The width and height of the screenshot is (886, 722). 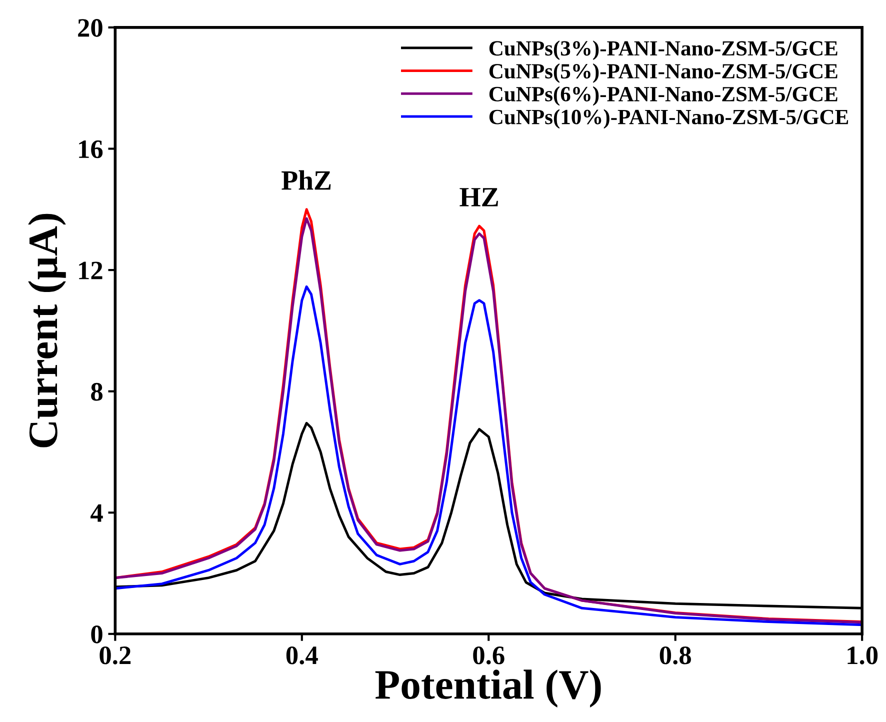 What do you see at coordinates (115, 655) in the screenshot?
I see `x-tick-label: 0.2` at bounding box center [115, 655].